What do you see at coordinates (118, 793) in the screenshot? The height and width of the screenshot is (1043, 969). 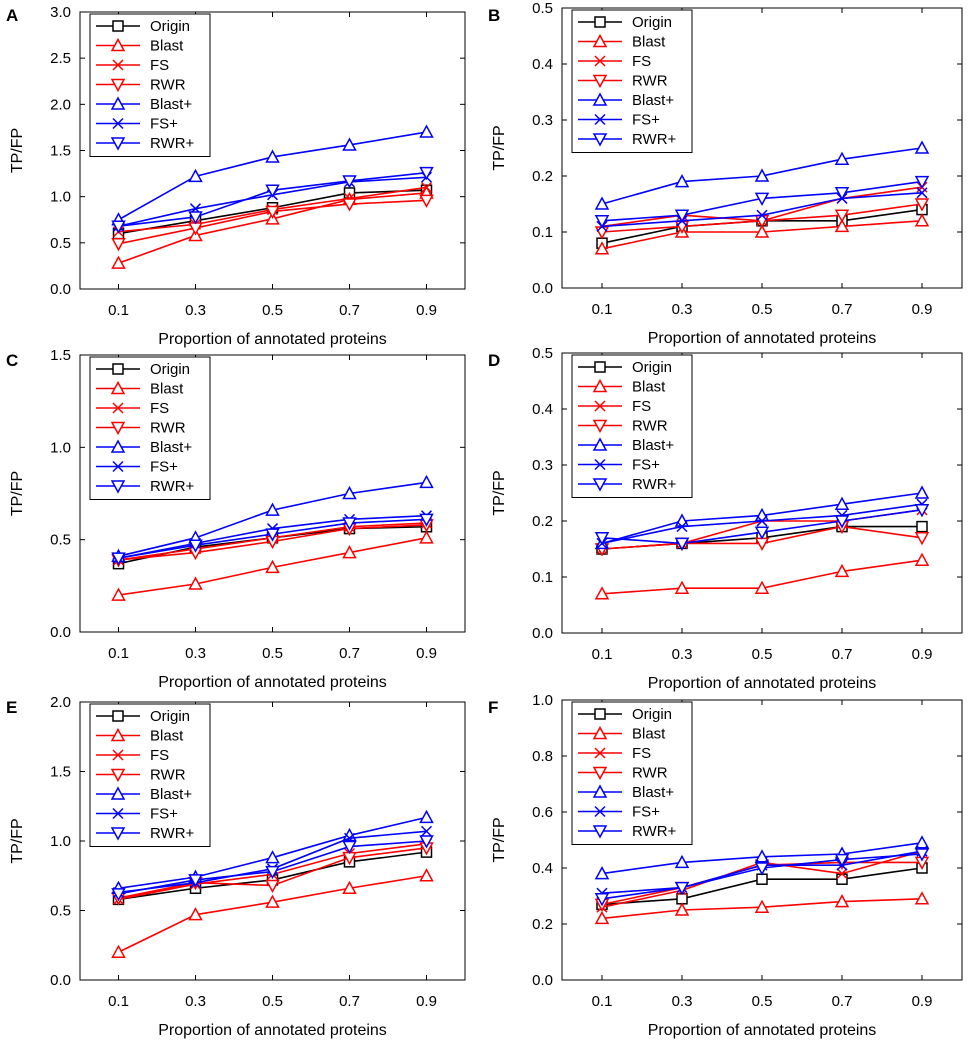 I see `panel-e-legend-marker-blast-plus` at bounding box center [118, 793].